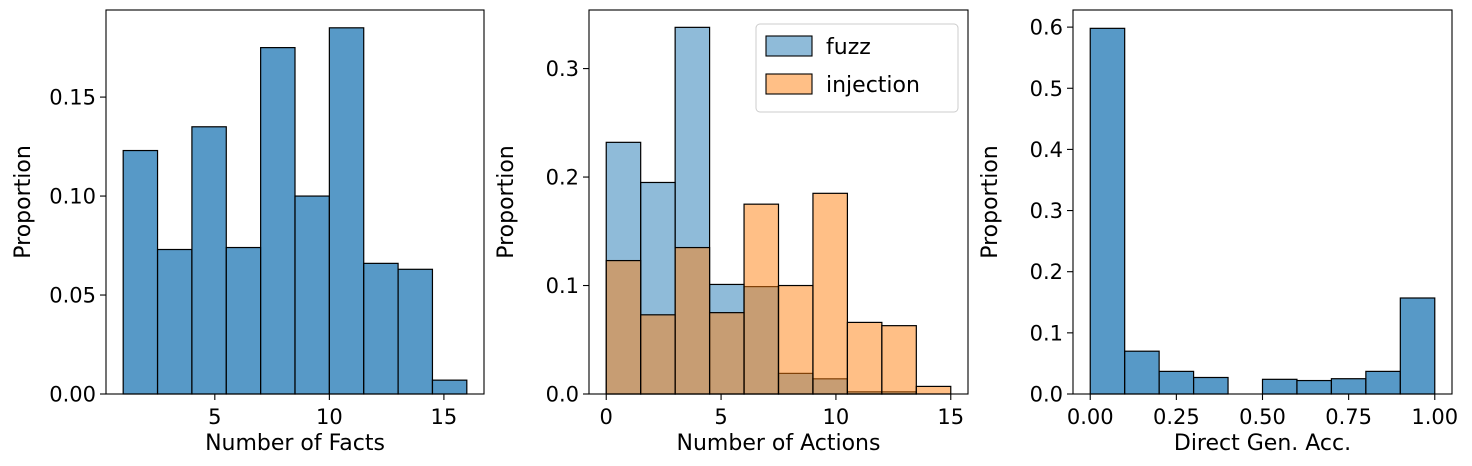 This screenshot has width=1472, height=466. What do you see at coordinates (72, 98) in the screenshot?
I see `y-tick-label: 0.15` at bounding box center [72, 98].